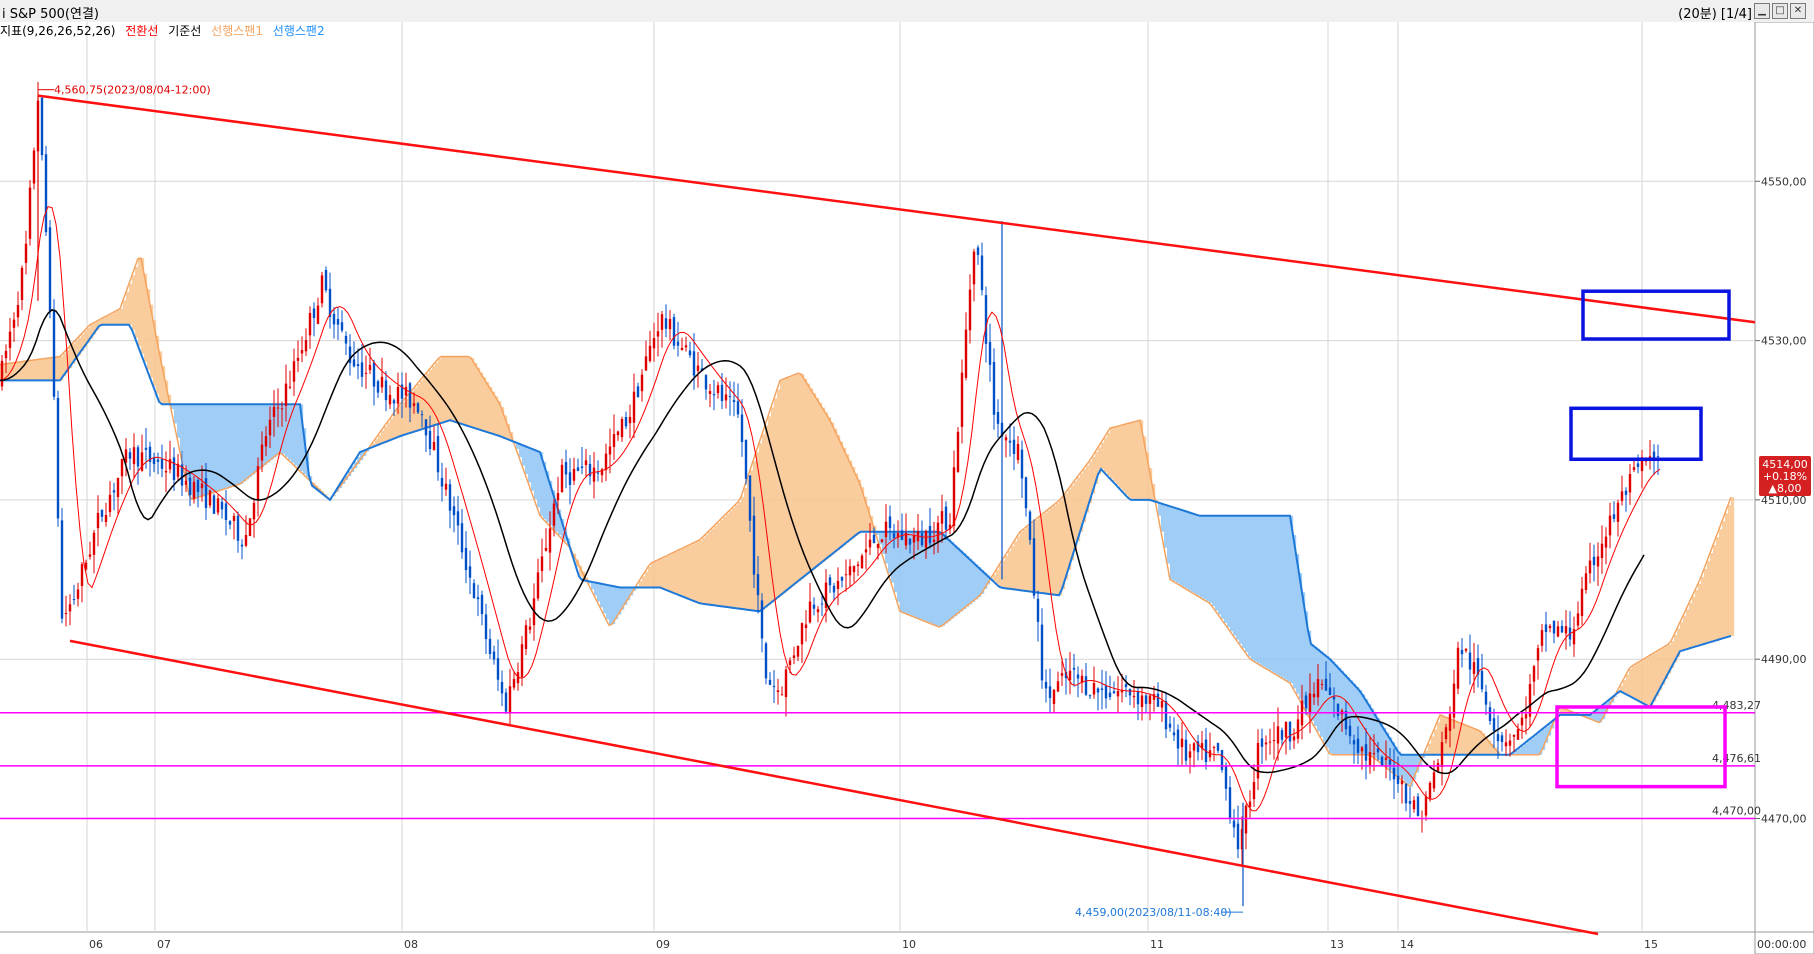  Describe the element at coordinates (1785, 476) in the screenshot. I see `current-price-badge` at that location.